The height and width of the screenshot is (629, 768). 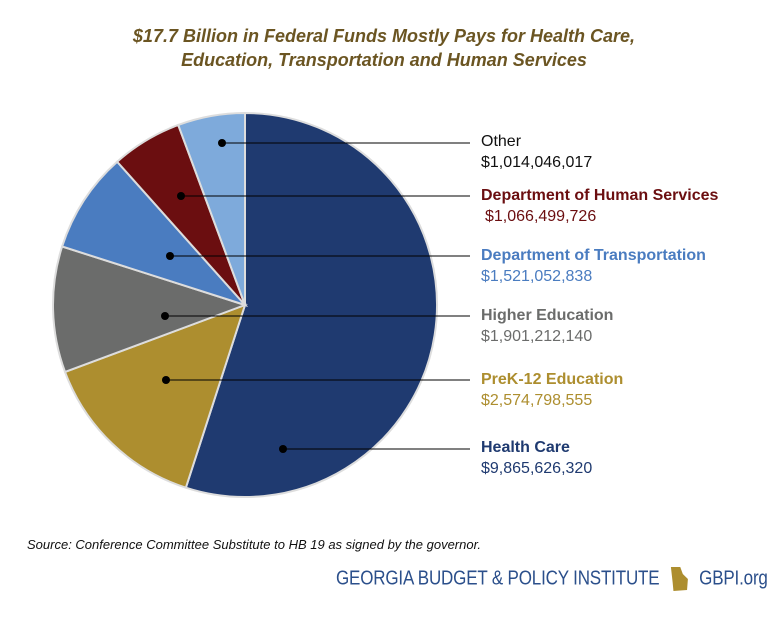 What do you see at coordinates (593, 255) in the screenshot?
I see `slice-name: Department of Transportation` at bounding box center [593, 255].